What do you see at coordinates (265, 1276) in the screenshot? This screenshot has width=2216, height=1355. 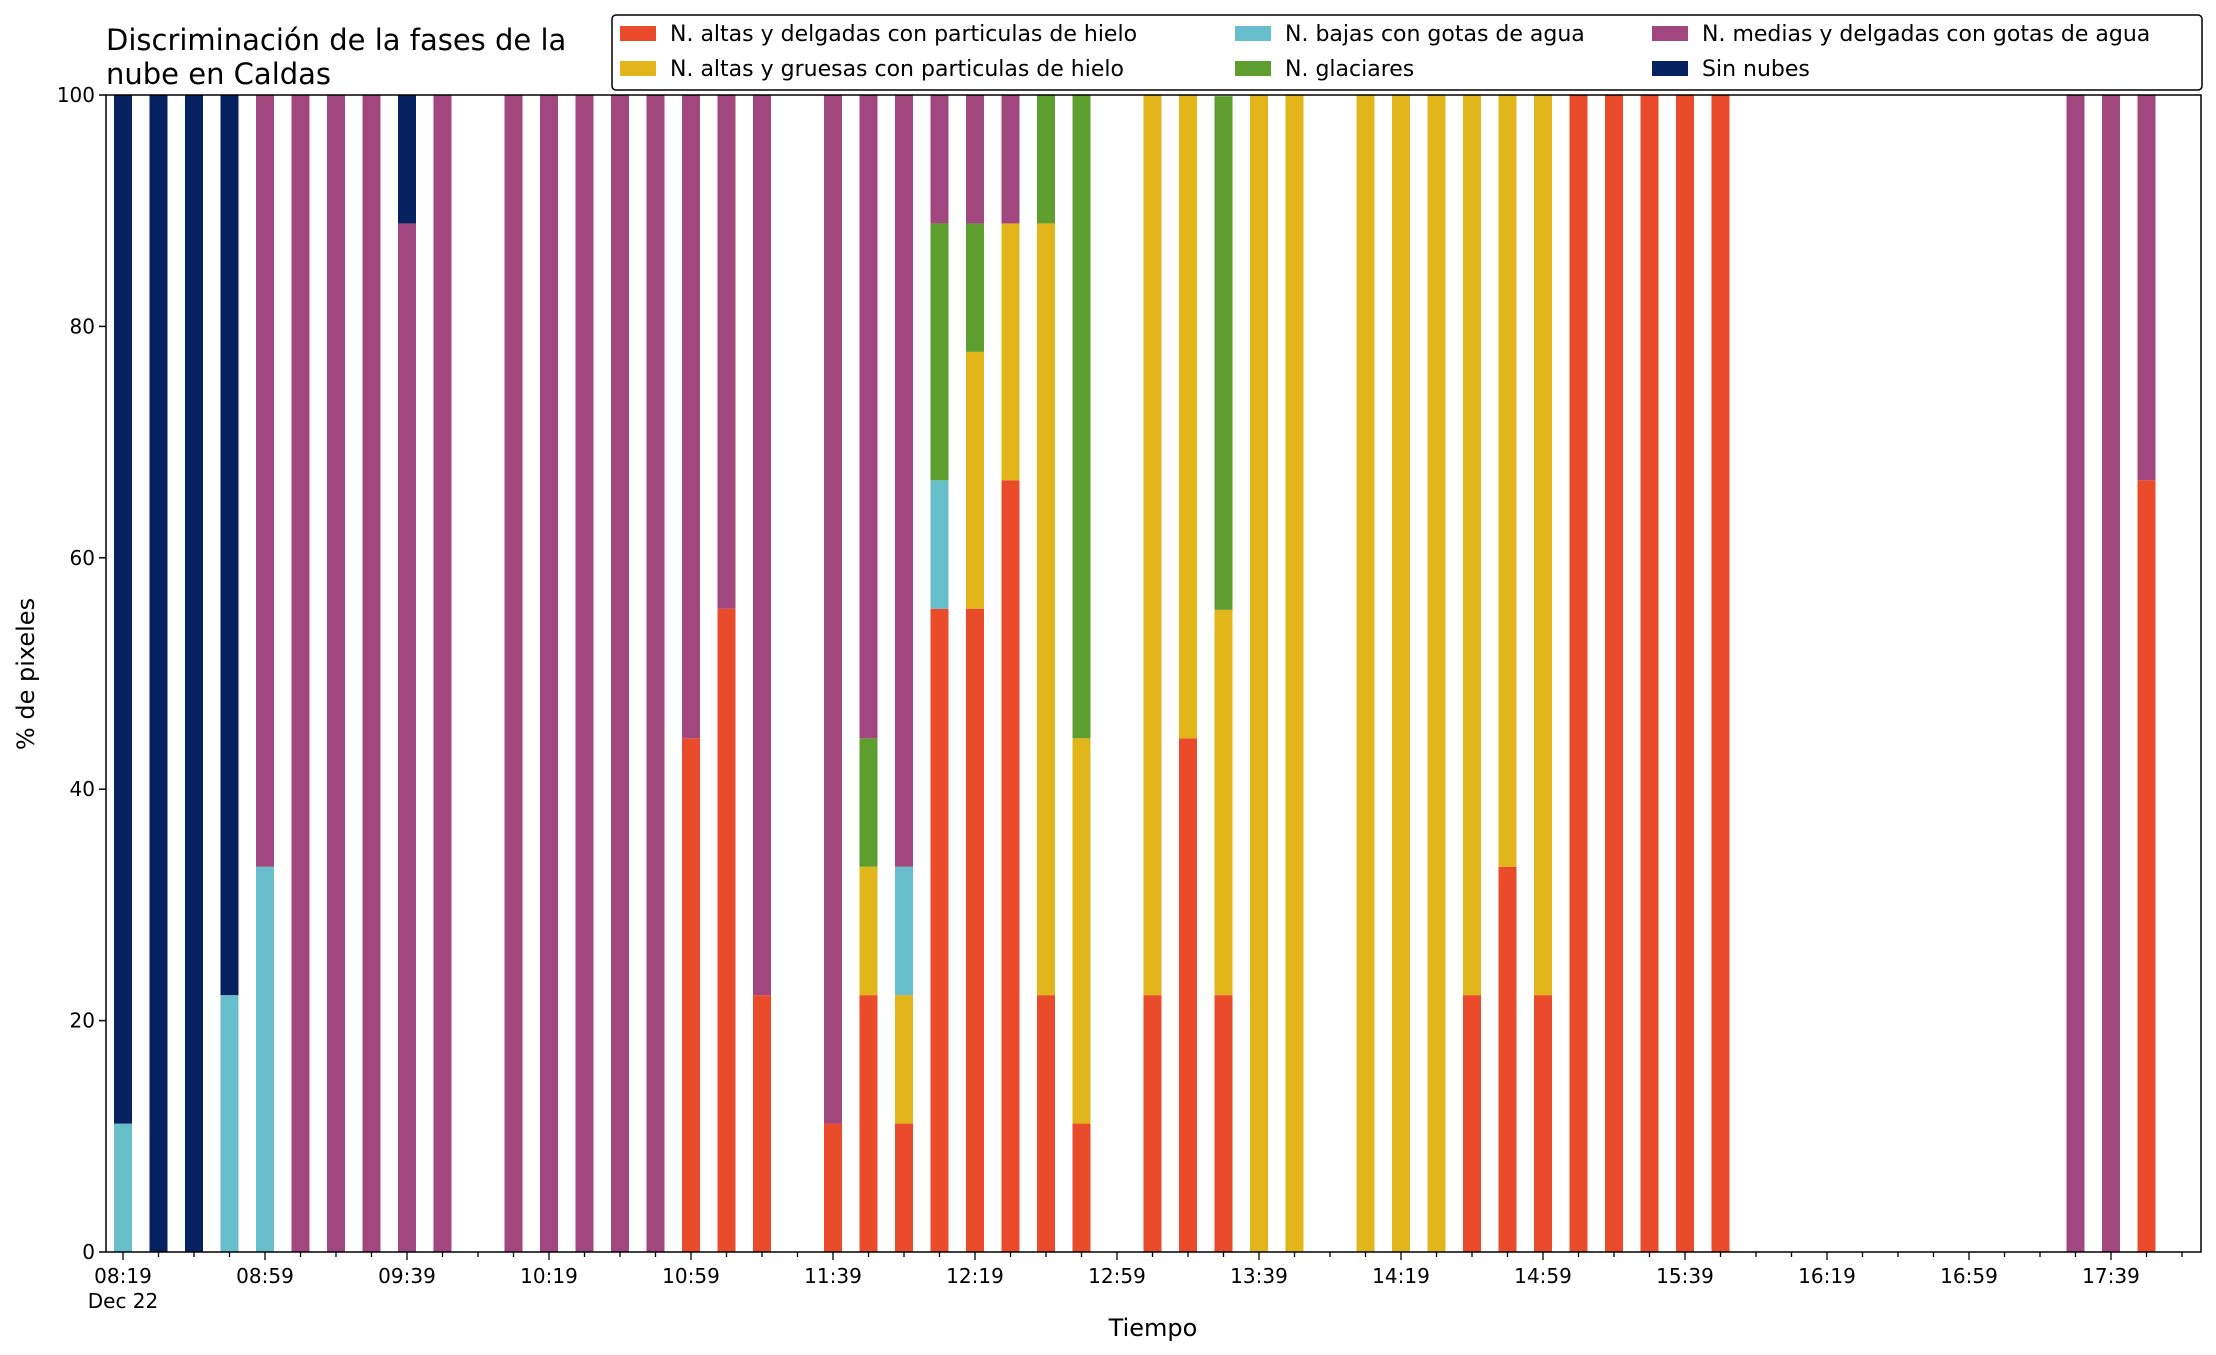 I see `x-tick-label: 08:59` at bounding box center [265, 1276].